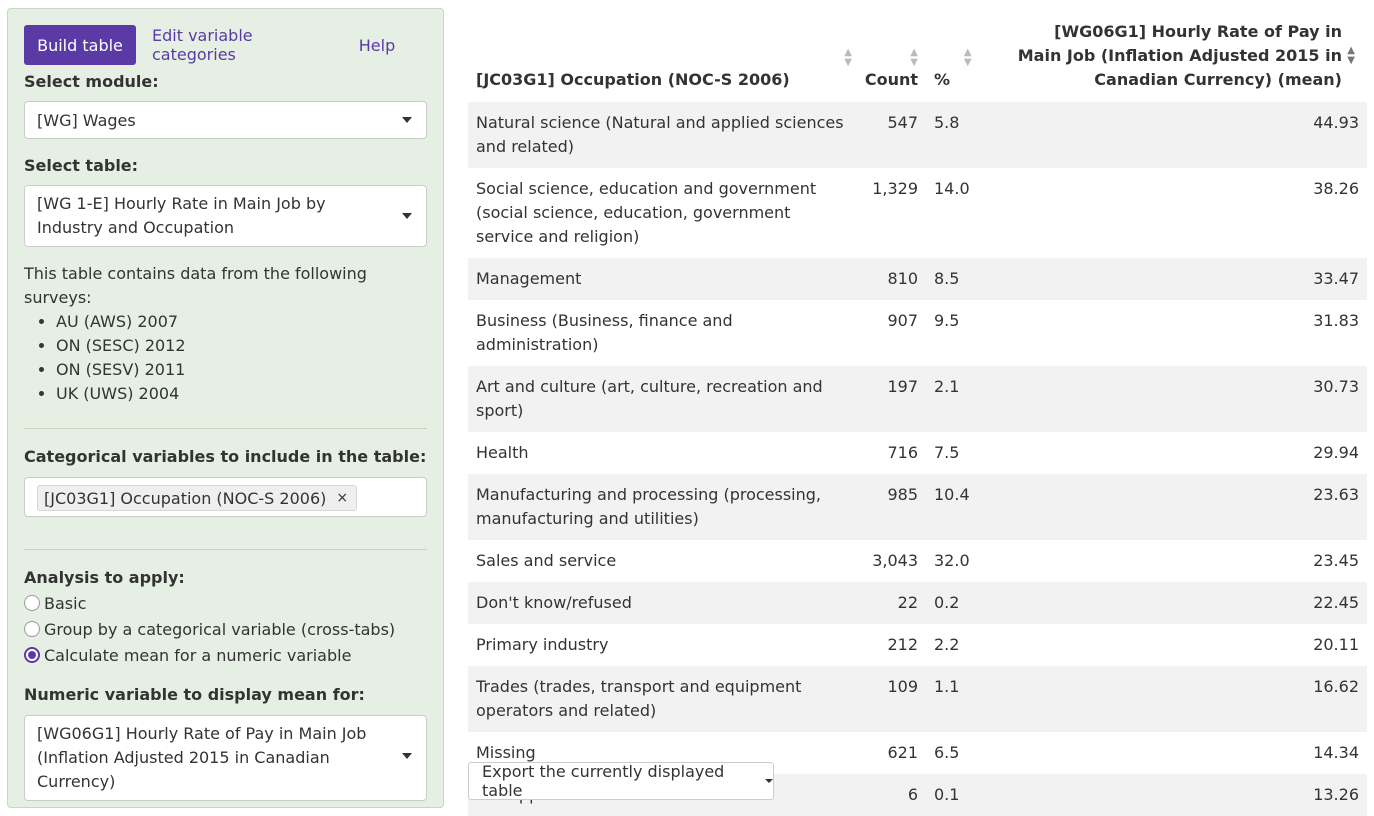  What do you see at coordinates (947, 122) in the screenshot?
I see `cell-percent: 5.8` at bounding box center [947, 122].